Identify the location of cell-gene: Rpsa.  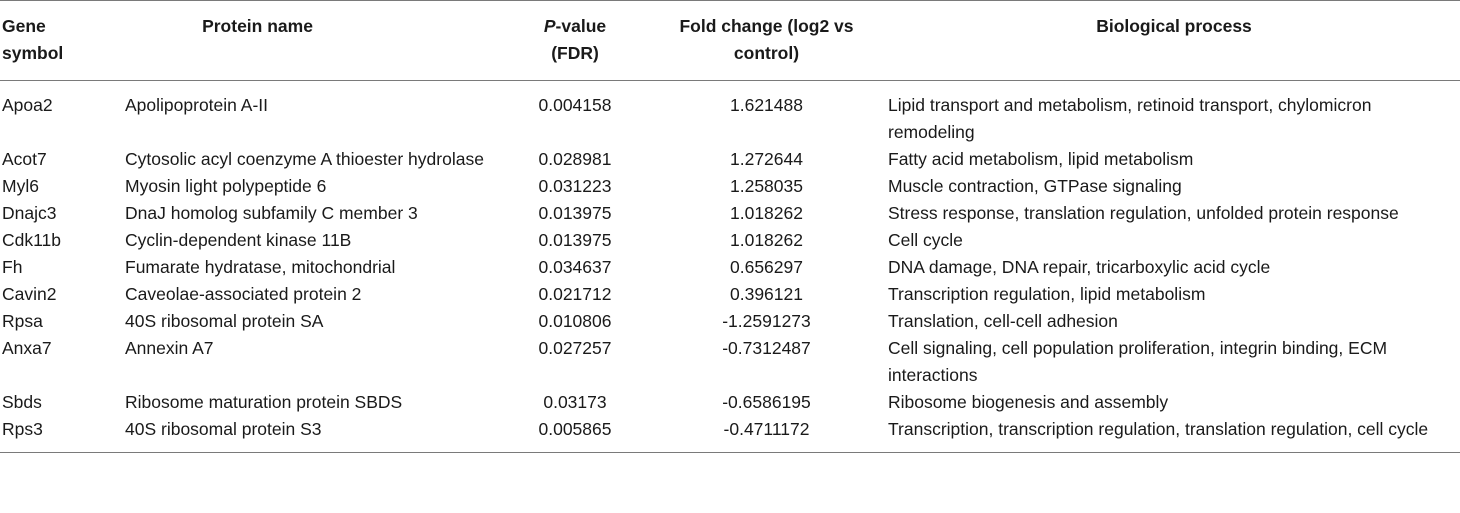
(22, 321).